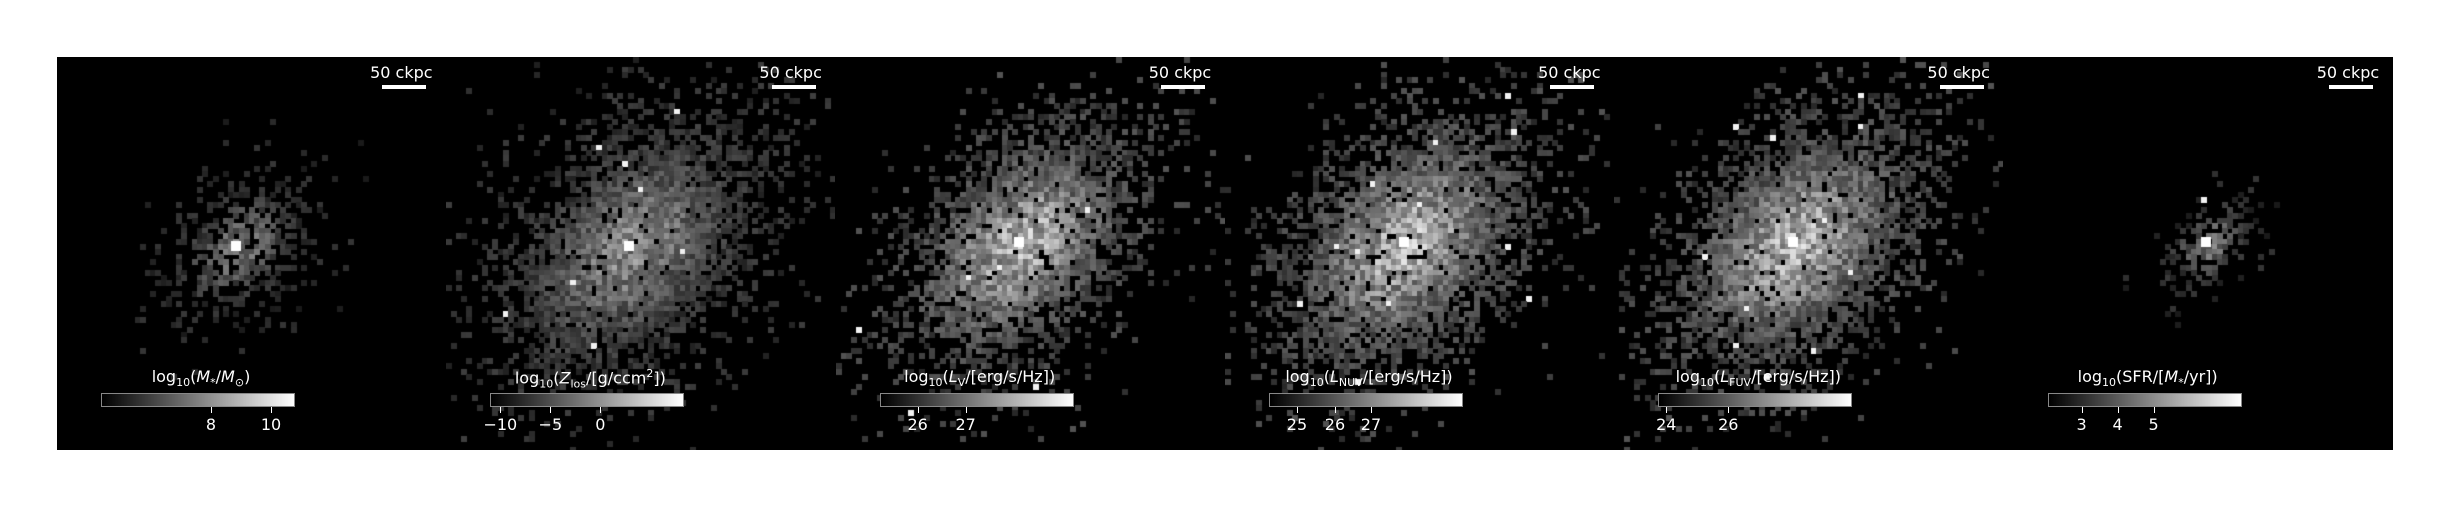  Describe the element at coordinates (2147, 378) in the screenshot. I see `colorbar-title: log10(SFR/[M*/yr])` at that location.